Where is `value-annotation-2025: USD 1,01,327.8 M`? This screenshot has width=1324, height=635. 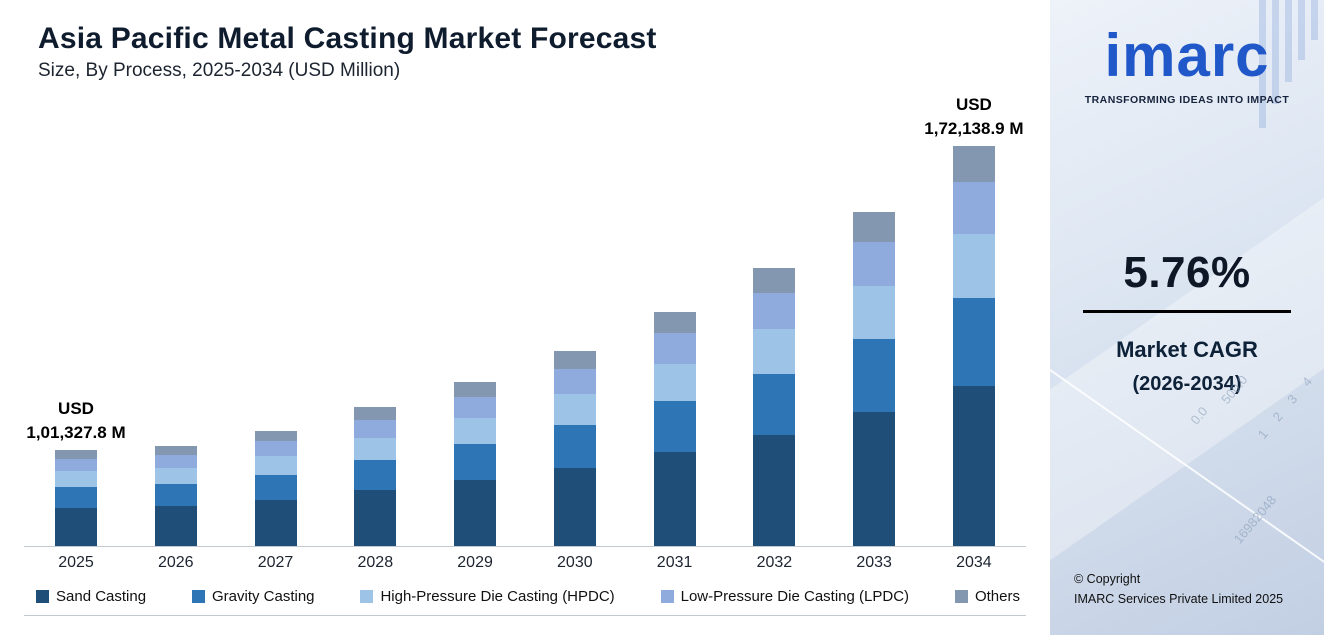 value-annotation-2025: USD 1,01,327.8 M is located at coordinates (76, 421).